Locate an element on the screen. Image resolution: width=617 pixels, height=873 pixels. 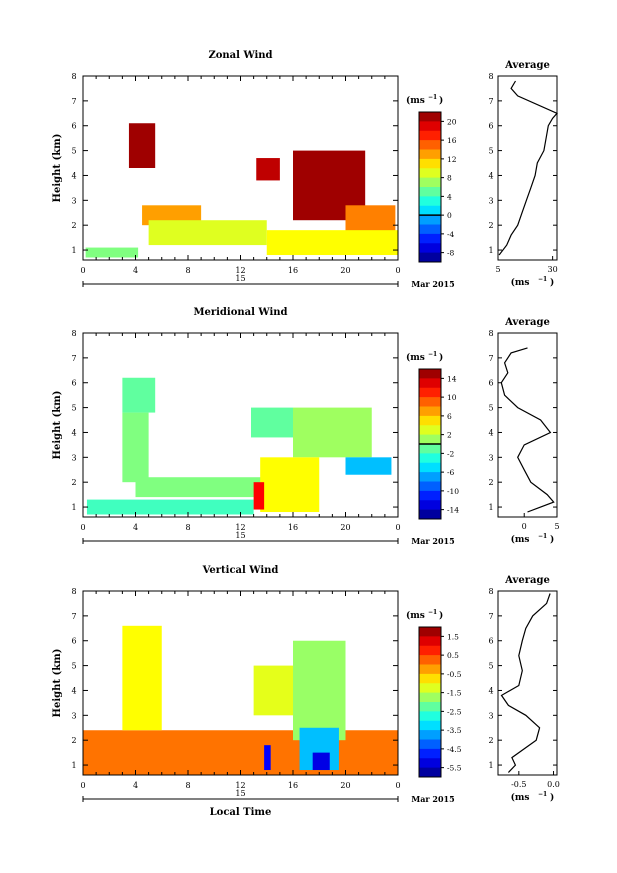
colorbar-tick-label: -4.5 is located at coordinates (454, 749).